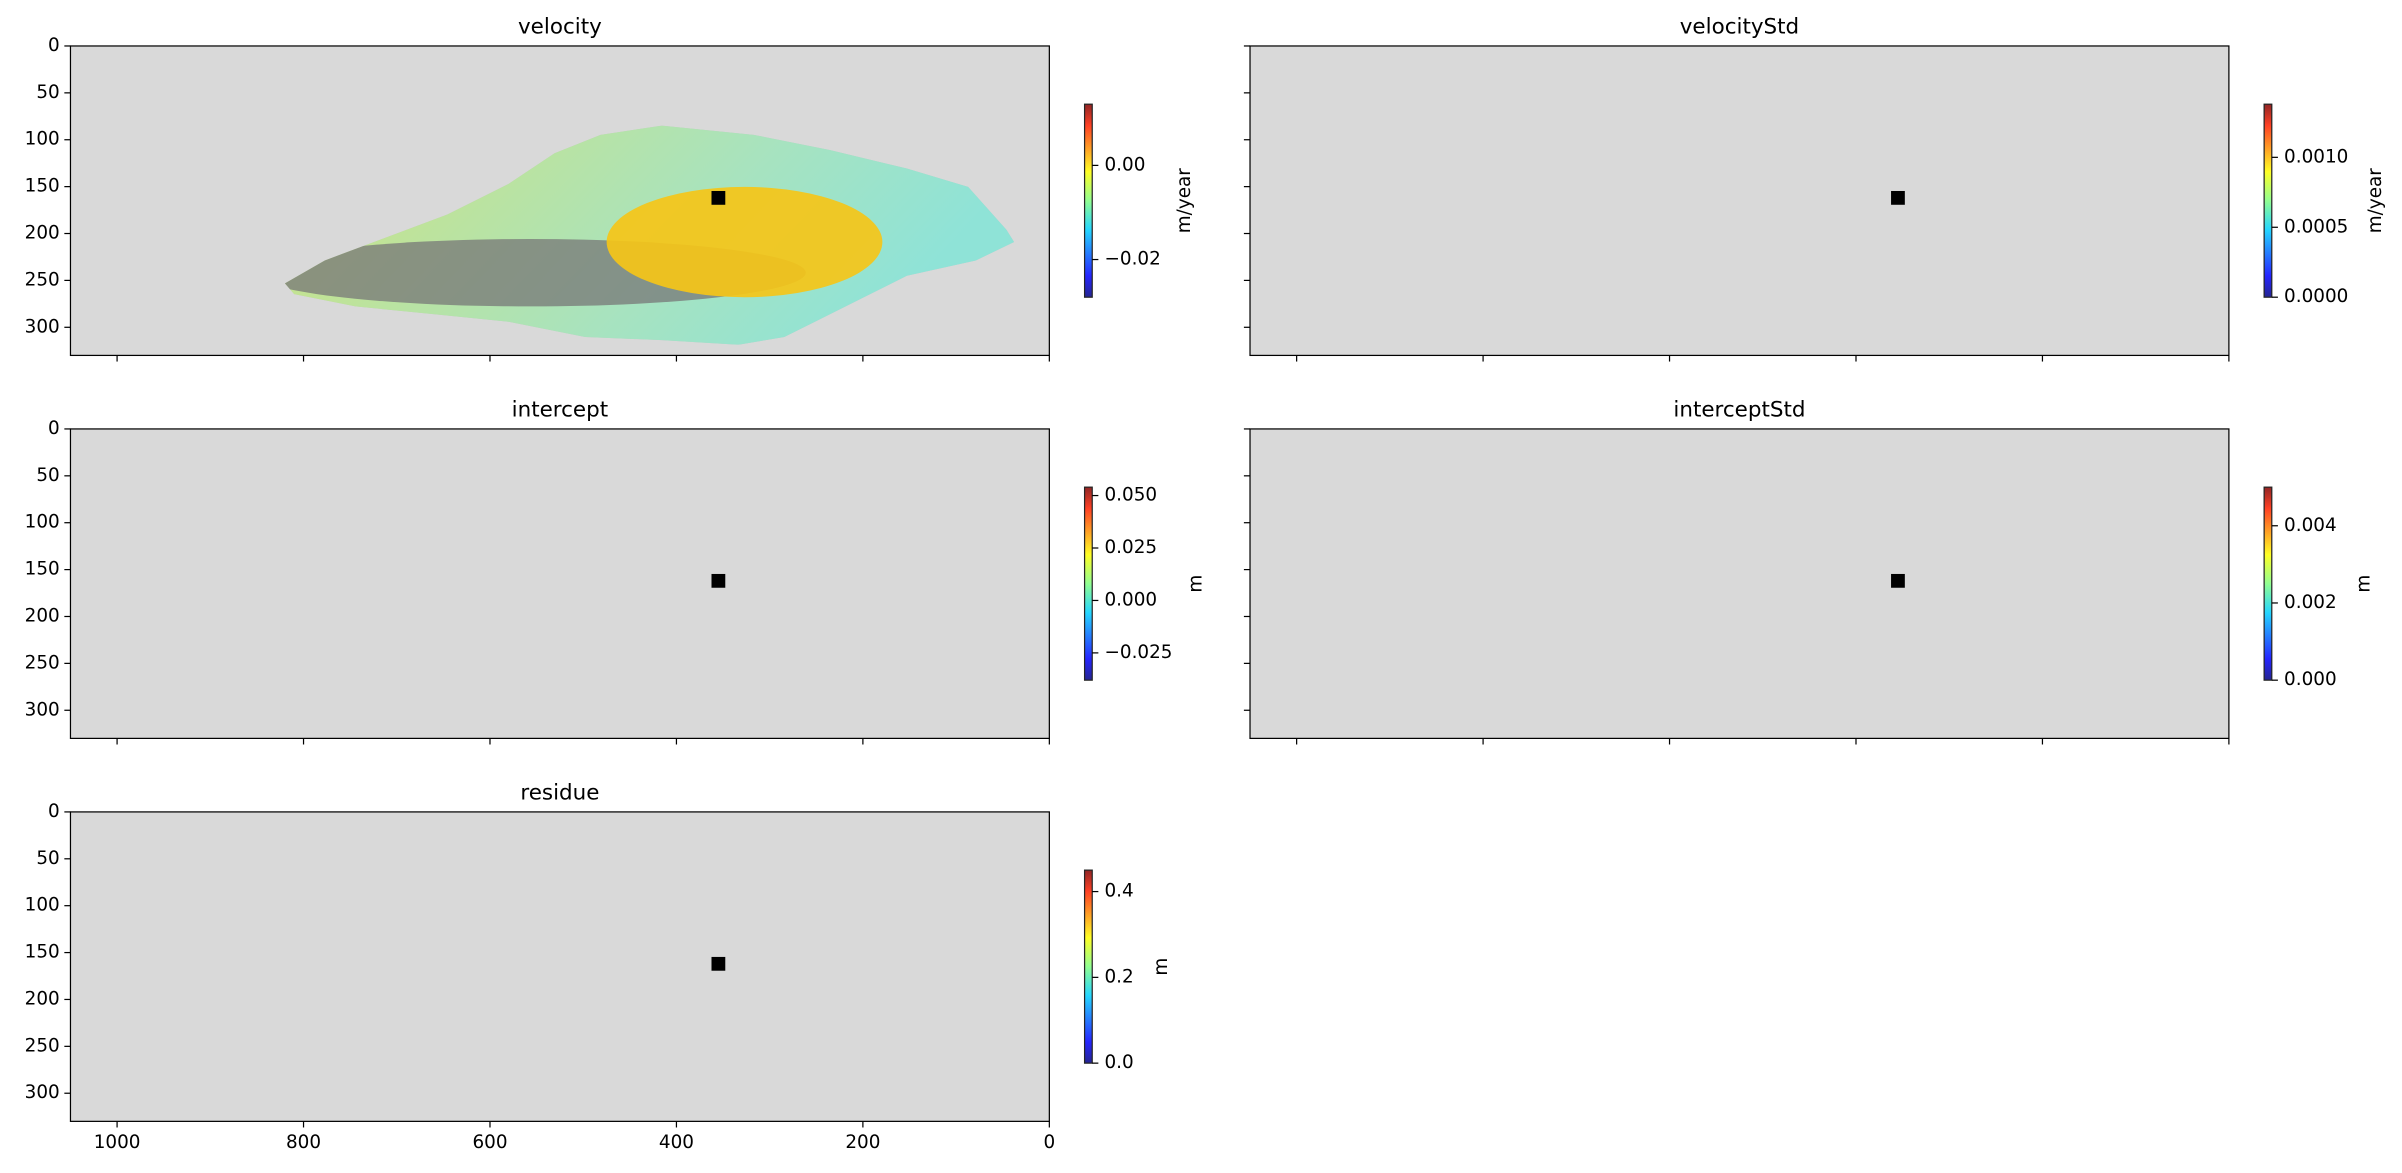  Describe the element at coordinates (1130, 495) in the screenshot. I see `colorbar-tick-label: 0.050` at that location.